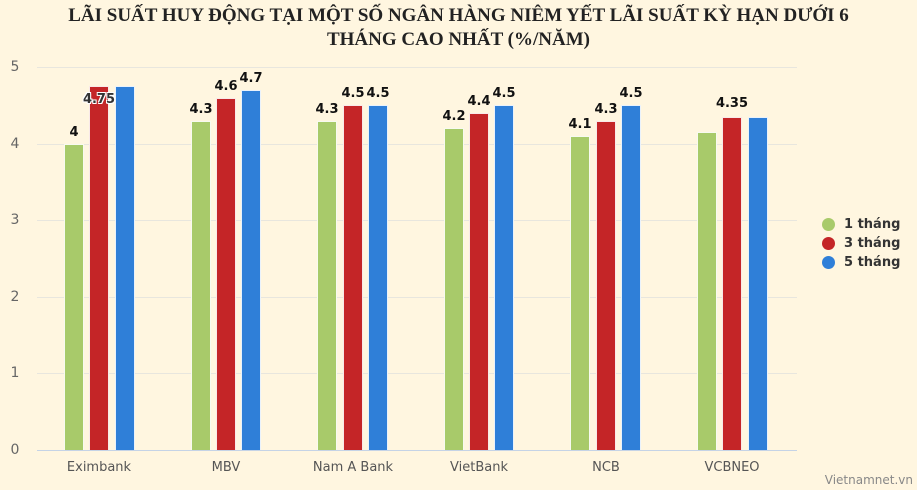  I want to click on bar-mbv-1-thang, so click(201, 285).